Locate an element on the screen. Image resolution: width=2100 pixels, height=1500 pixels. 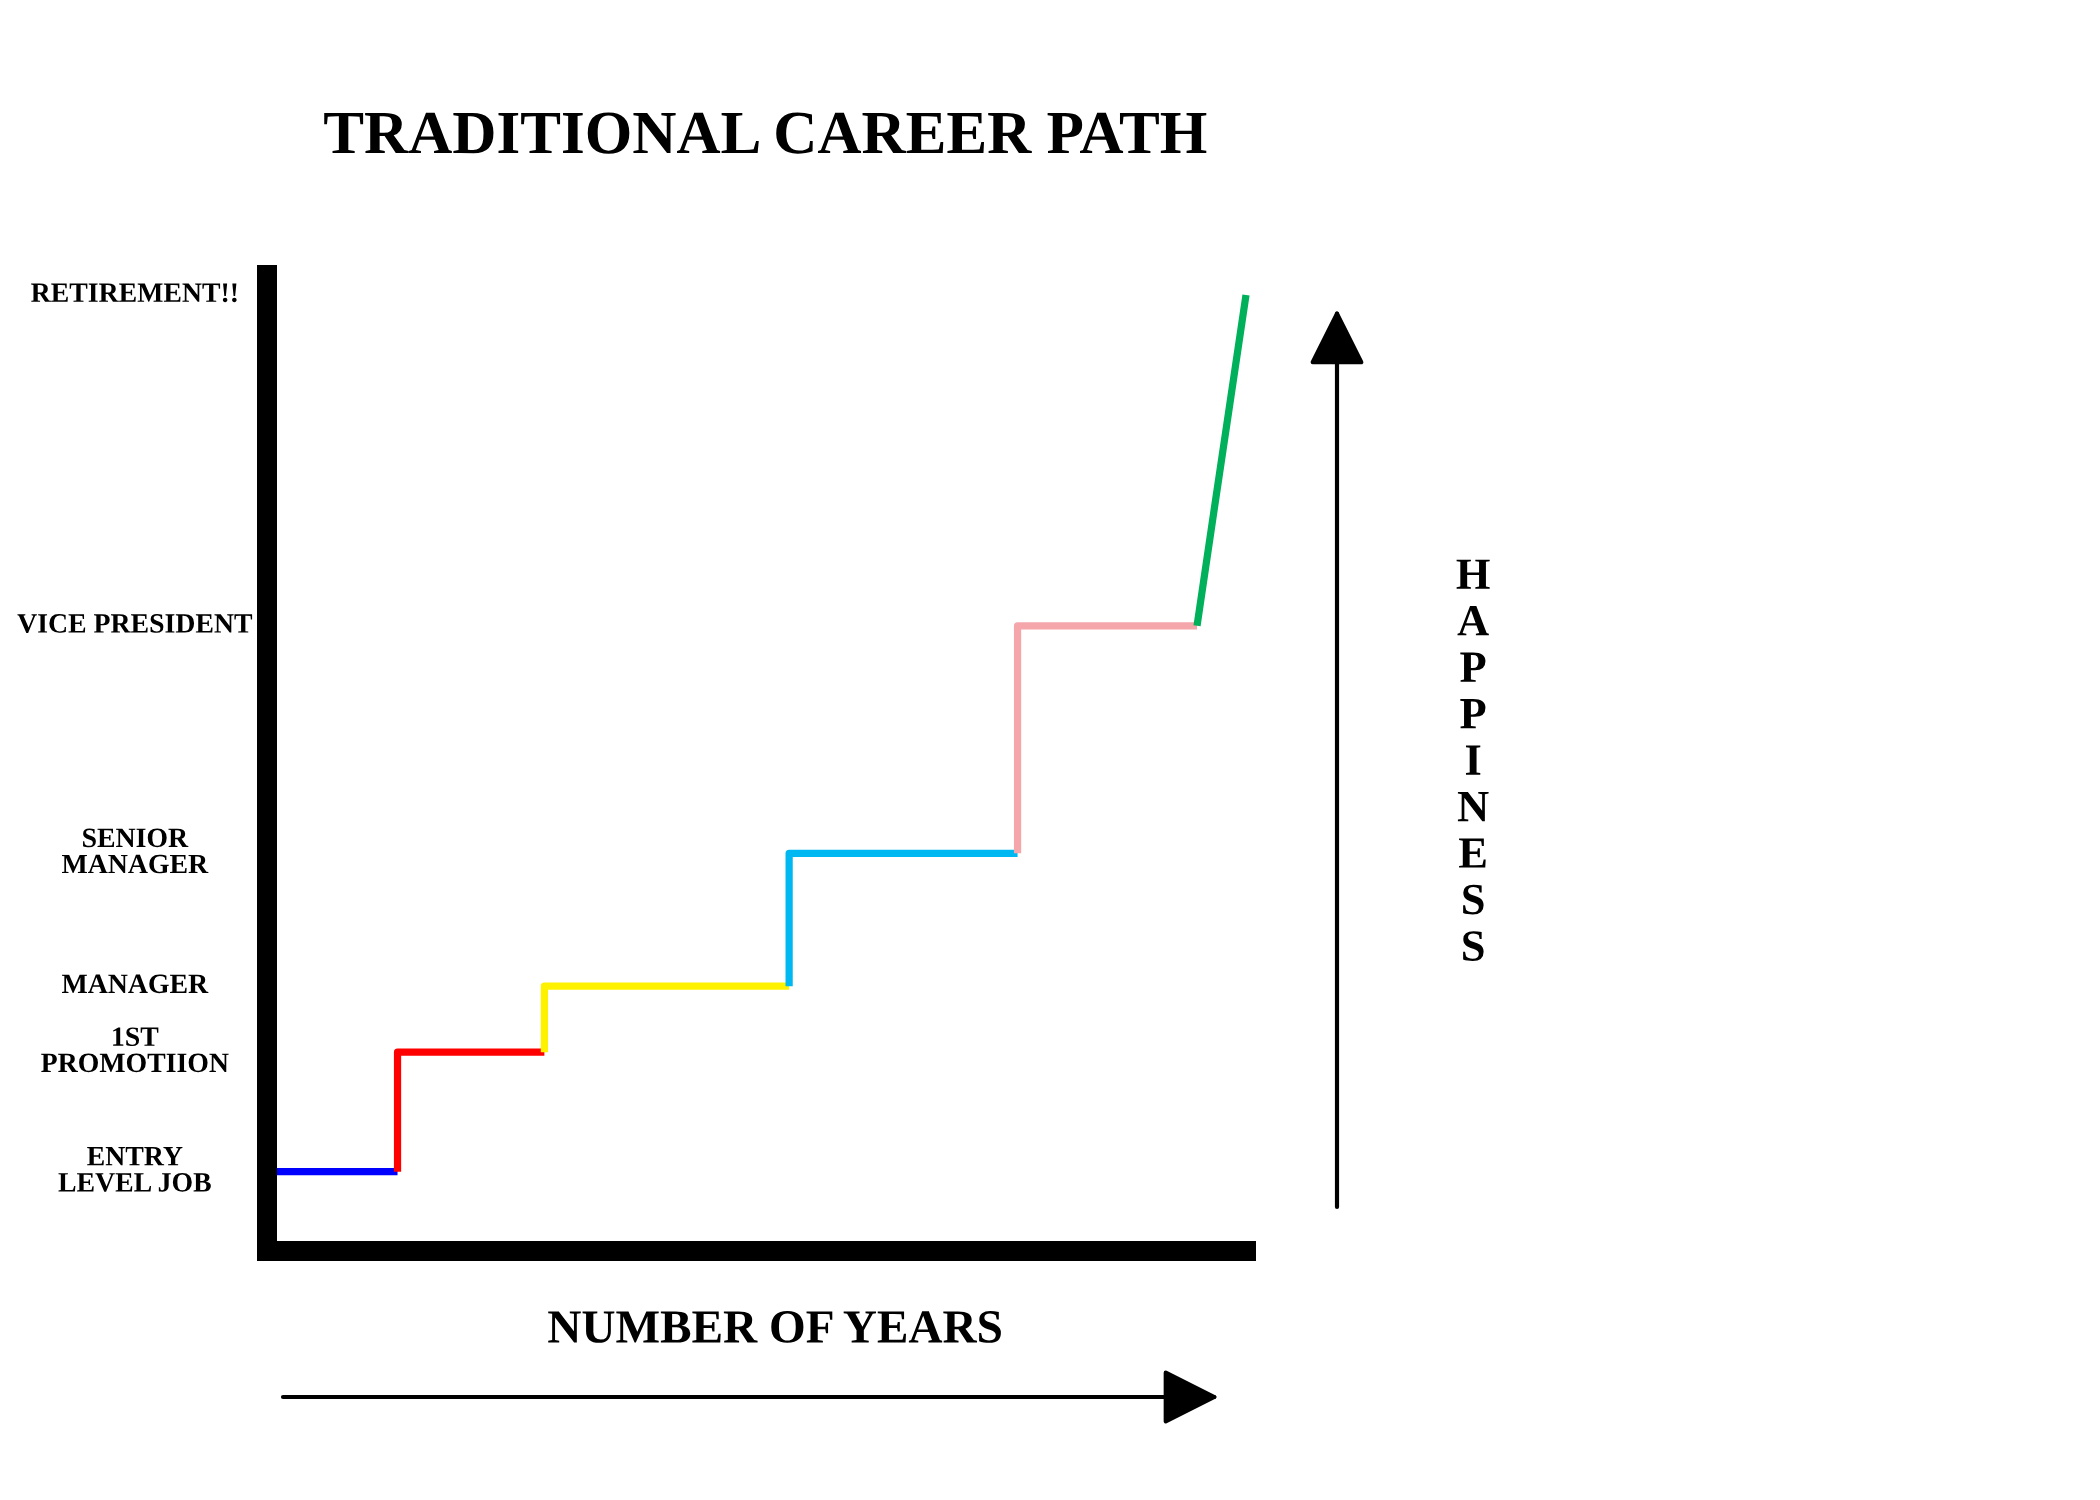
x-axis-title: NUMBER OF YEARS is located at coordinates (774, 1327).